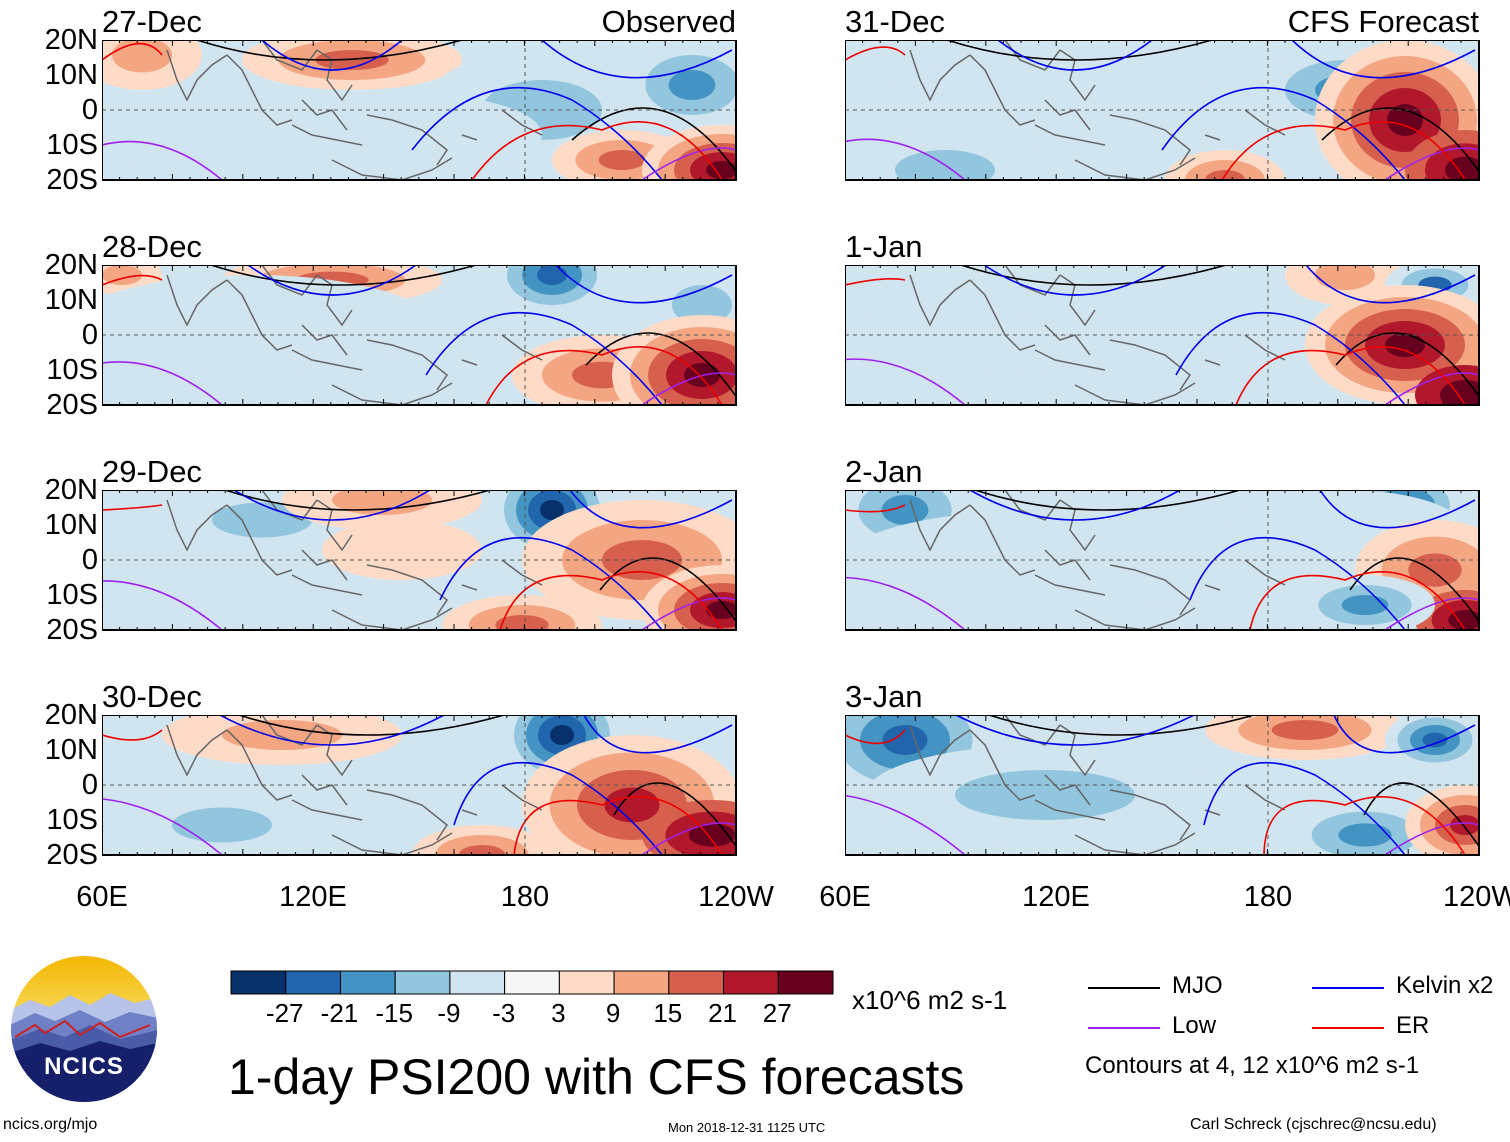 The width and height of the screenshot is (1510, 1142). Describe the element at coordinates (1383, 21) in the screenshot. I see `panel-source-label: CFS Forecast` at that location.